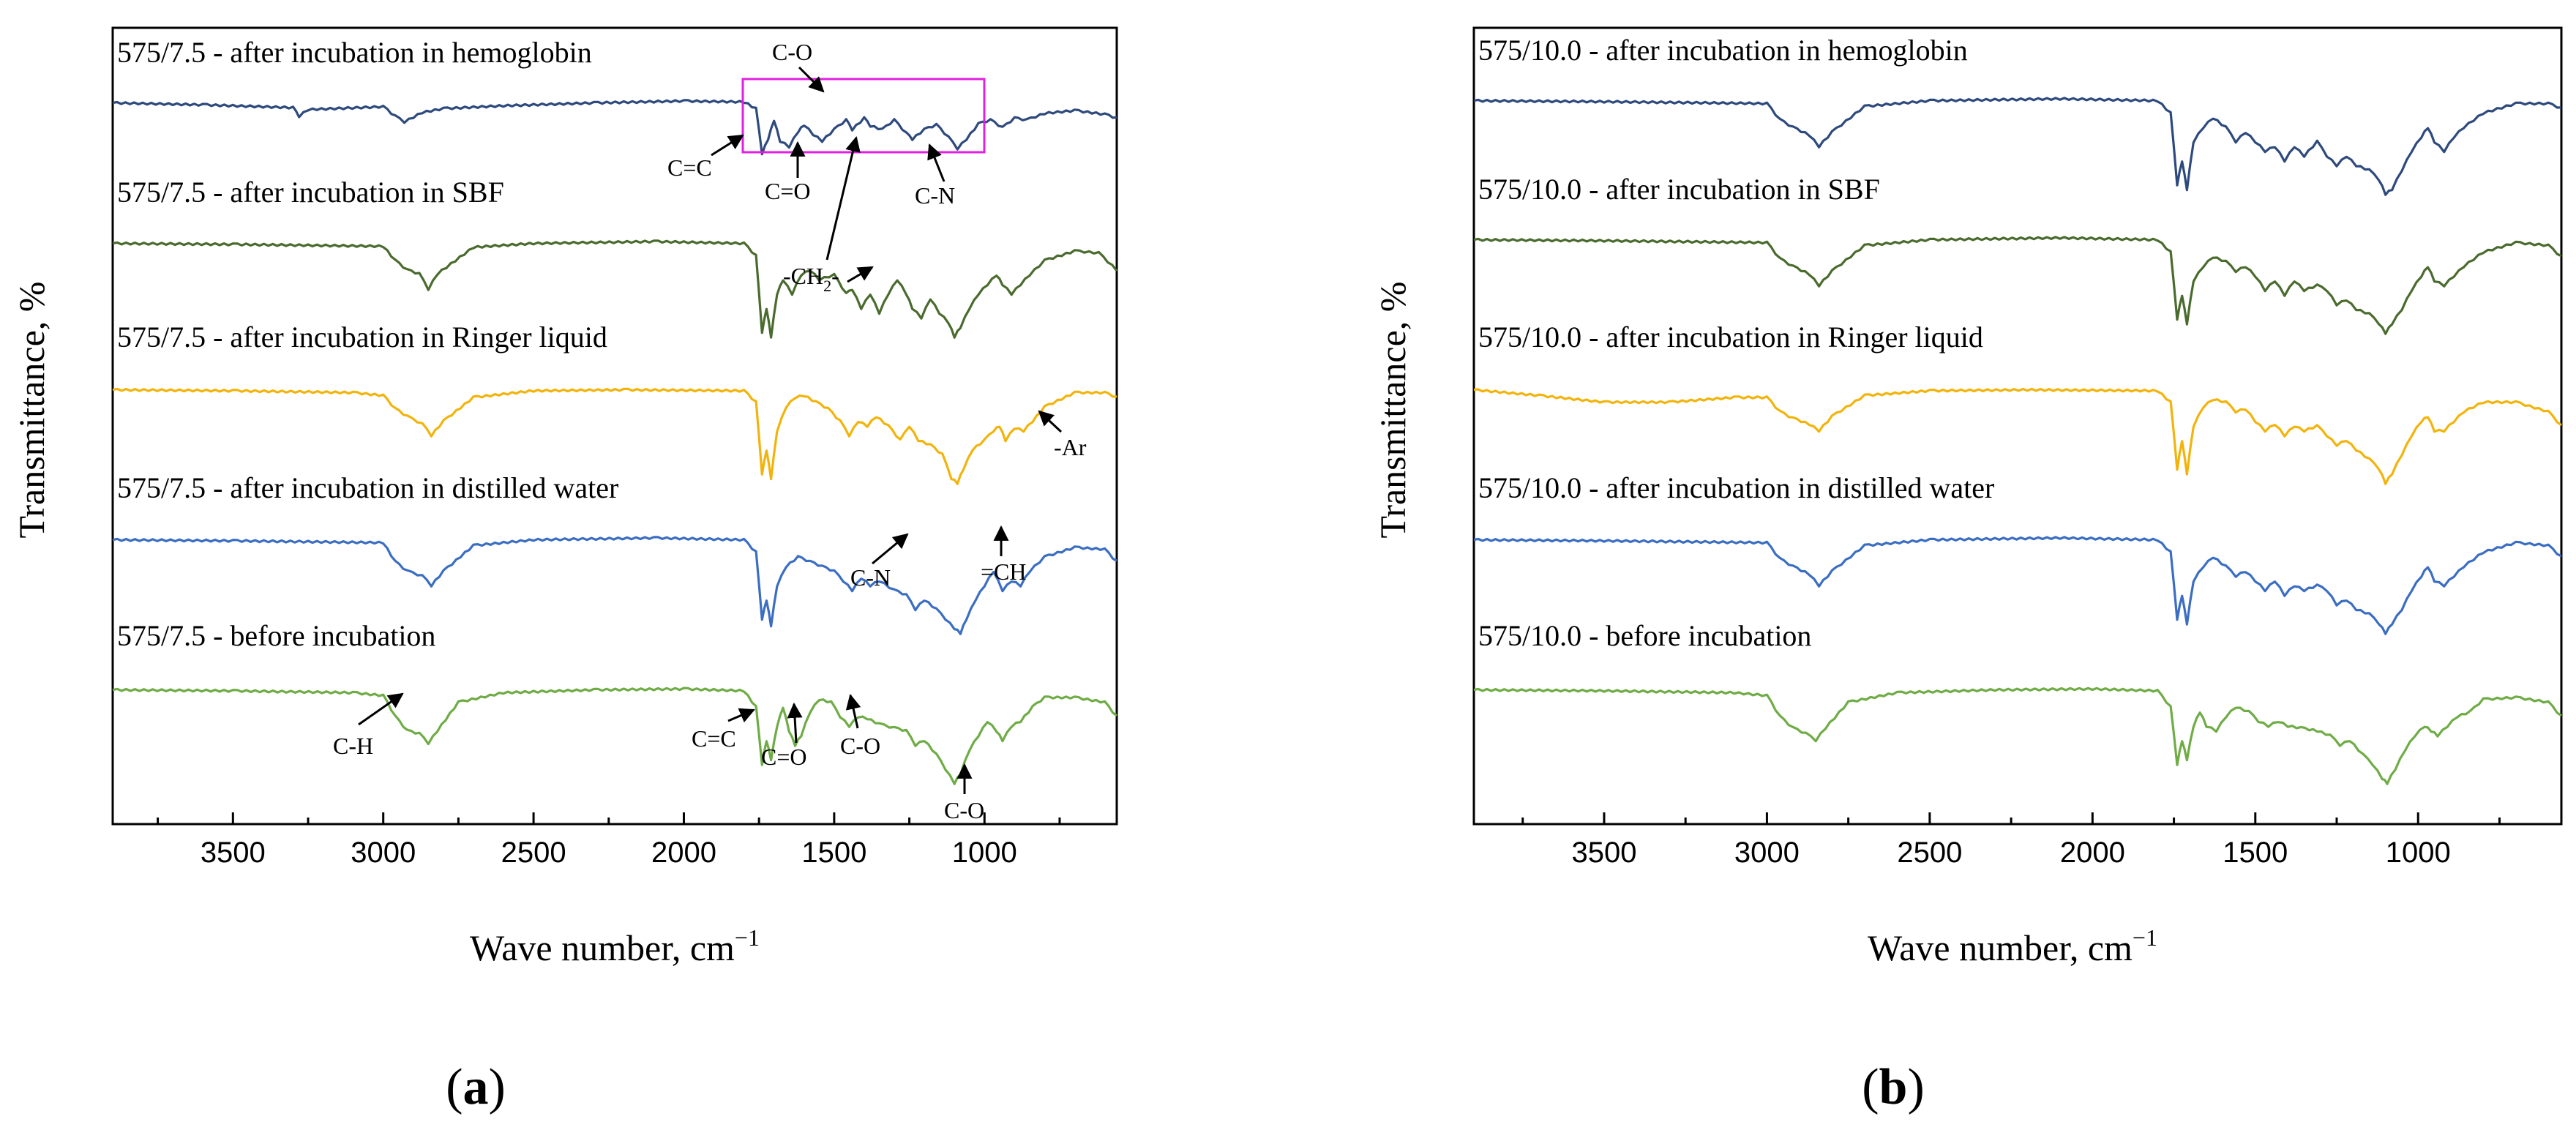 Image resolution: width=2576 pixels, height=1141 pixels. I want to click on arrow-c-n-mid, so click(890, 549).